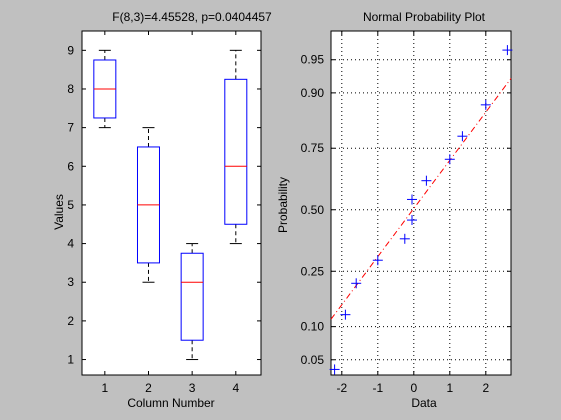 This screenshot has width=561, height=420. What do you see at coordinates (313, 148) in the screenshot?
I see `normal-probability-y-tick-label: 0.75` at bounding box center [313, 148].